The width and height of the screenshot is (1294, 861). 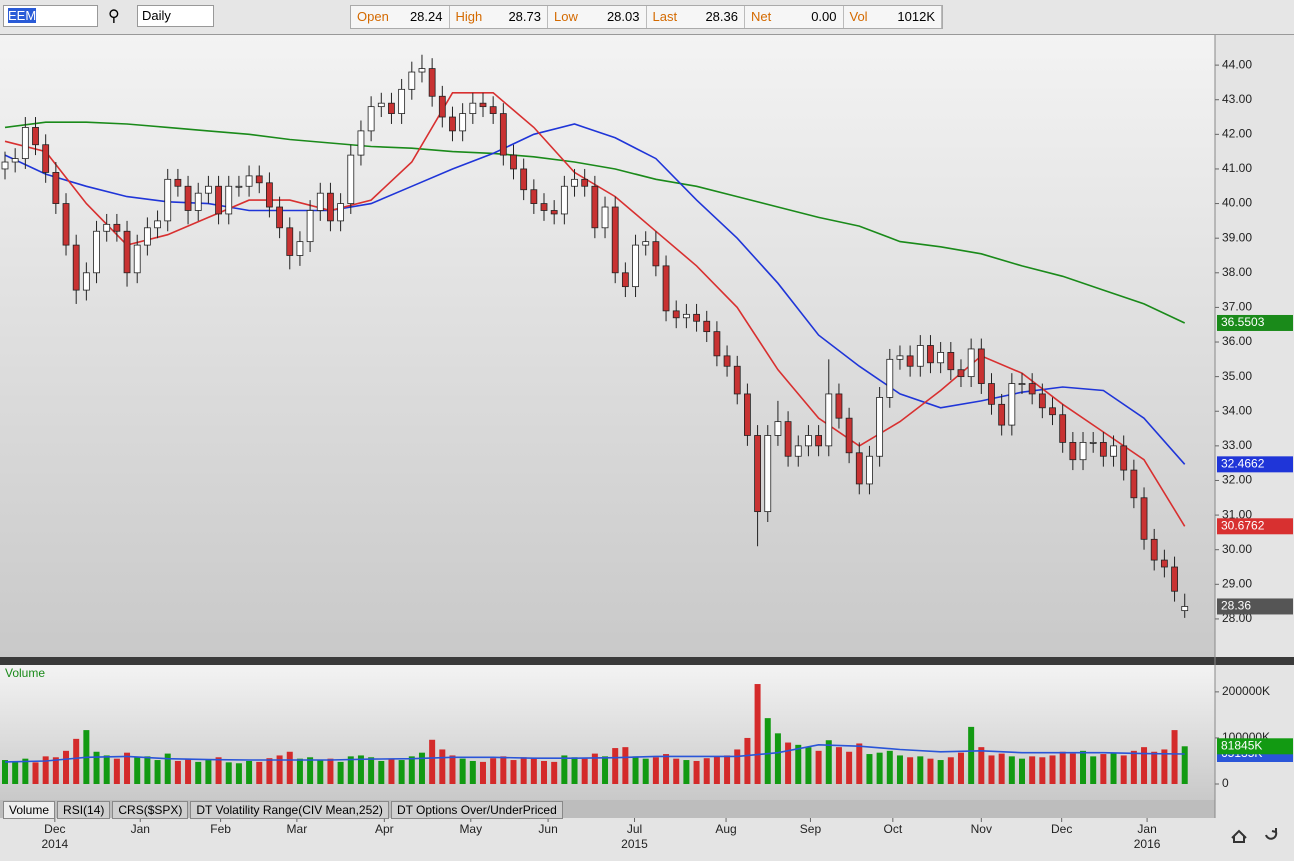 What do you see at coordinates (1237, 134) in the screenshot?
I see `y-tick-label: 42.00` at bounding box center [1237, 134].